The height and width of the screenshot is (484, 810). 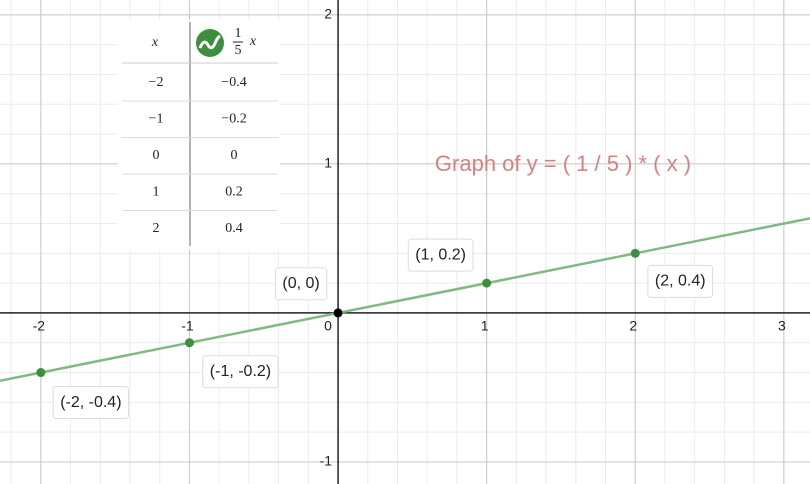 I want to click on x-tick-label: 1, so click(x=485, y=326).